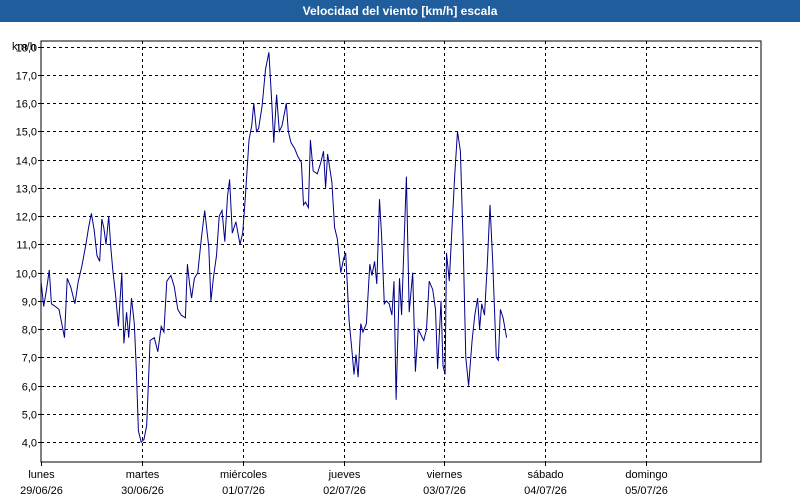 The width and height of the screenshot is (800, 500). What do you see at coordinates (445, 475) in the screenshot?
I see `x-tick-label-day: viernes` at bounding box center [445, 475].